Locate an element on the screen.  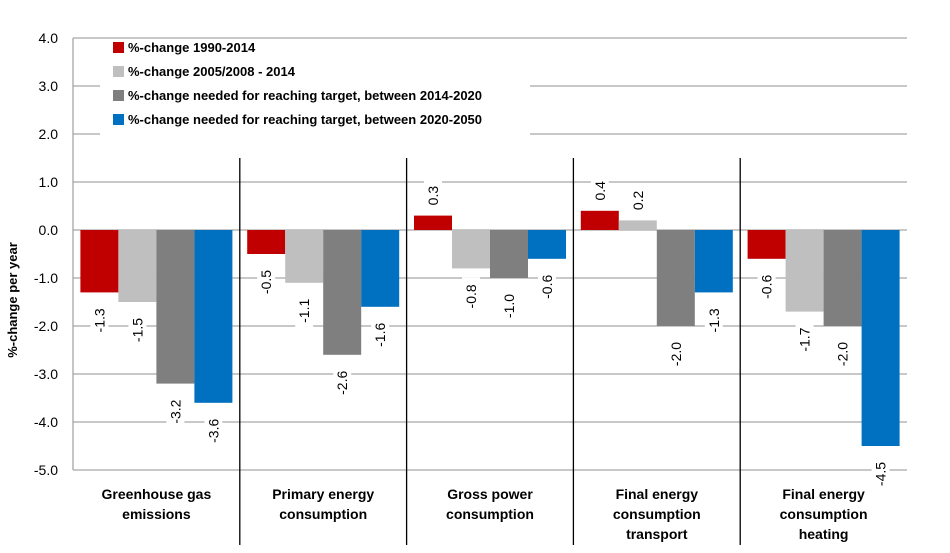
data-label-text: -2.6 is located at coordinates (342, 383).